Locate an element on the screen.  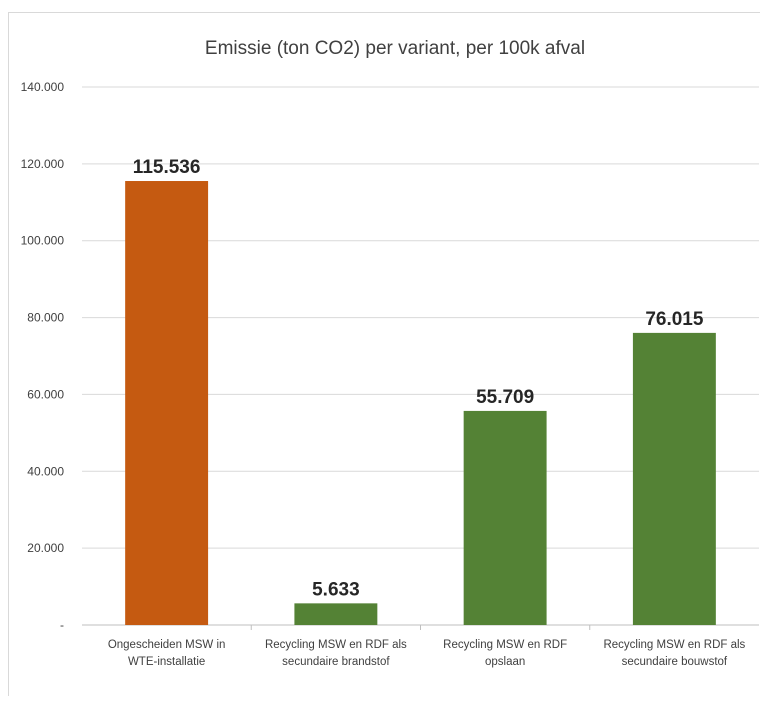
x-tick-label-line: Ongescheiden MSW in is located at coordinates (167, 645).